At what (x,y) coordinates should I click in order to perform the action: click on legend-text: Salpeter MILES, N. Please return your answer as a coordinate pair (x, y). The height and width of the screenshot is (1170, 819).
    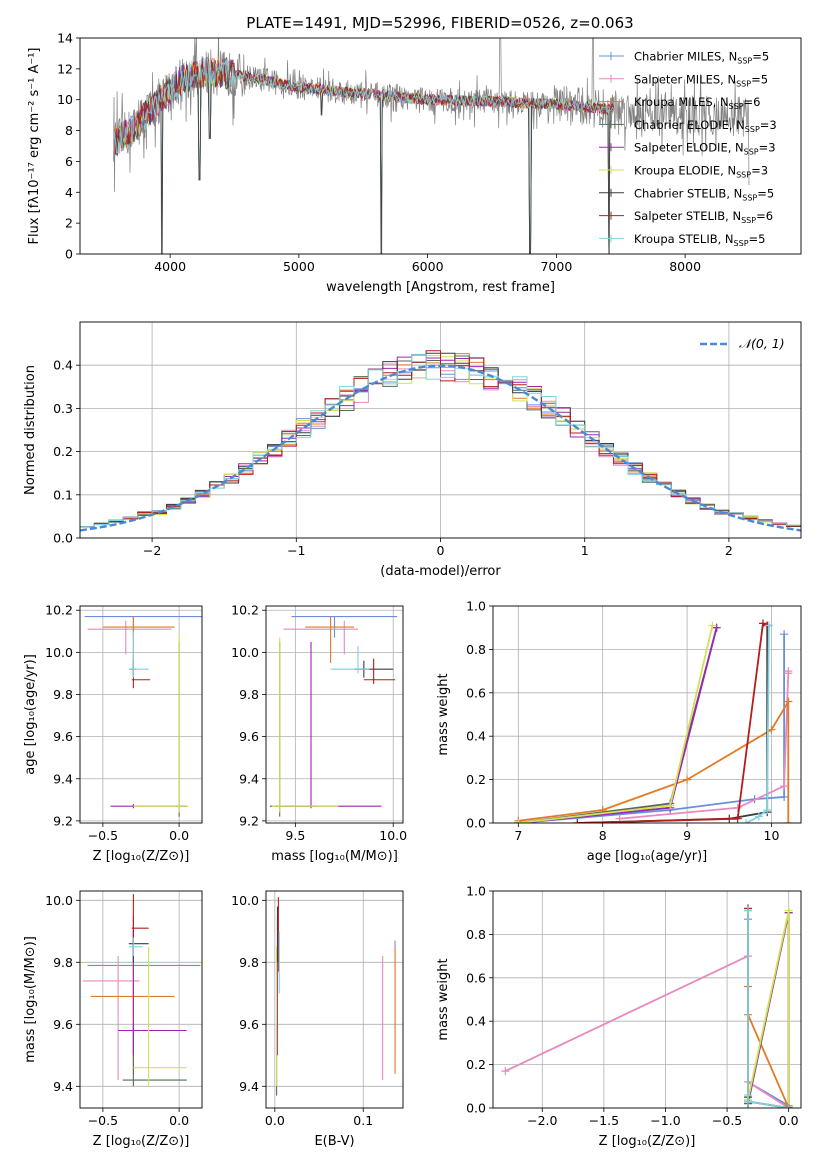
    Looking at the image, I should click on (685, 79).